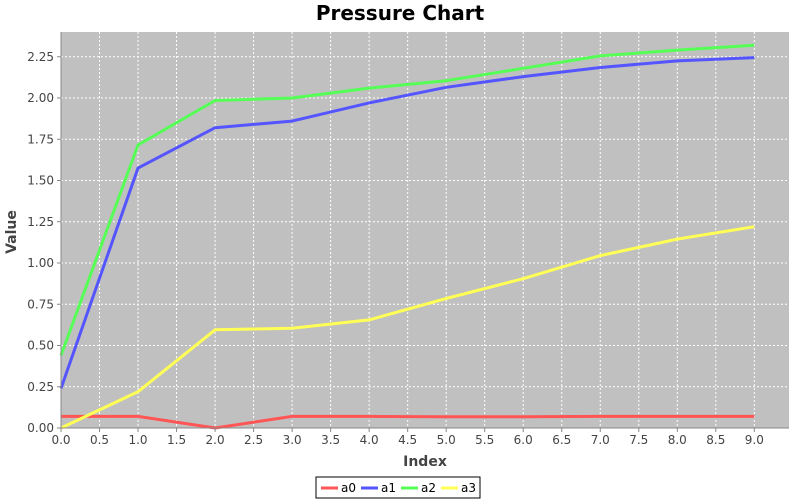 This screenshot has width=800, height=500. I want to click on x-tick-label: 4.5, so click(407, 440).